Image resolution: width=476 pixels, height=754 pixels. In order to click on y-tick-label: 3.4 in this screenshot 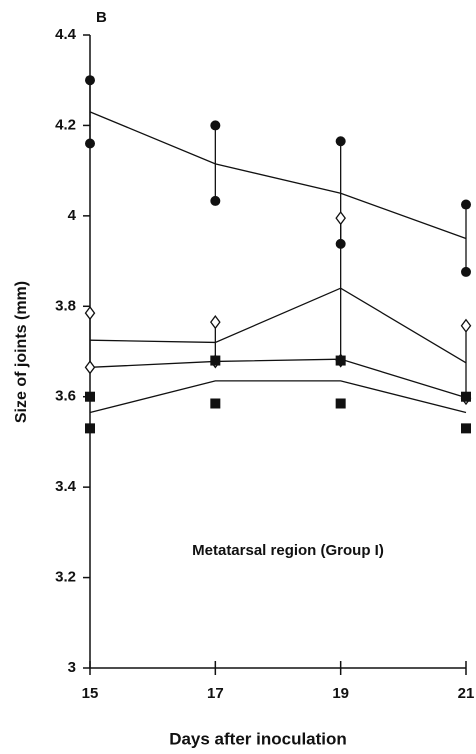, I will do `click(66, 486)`.